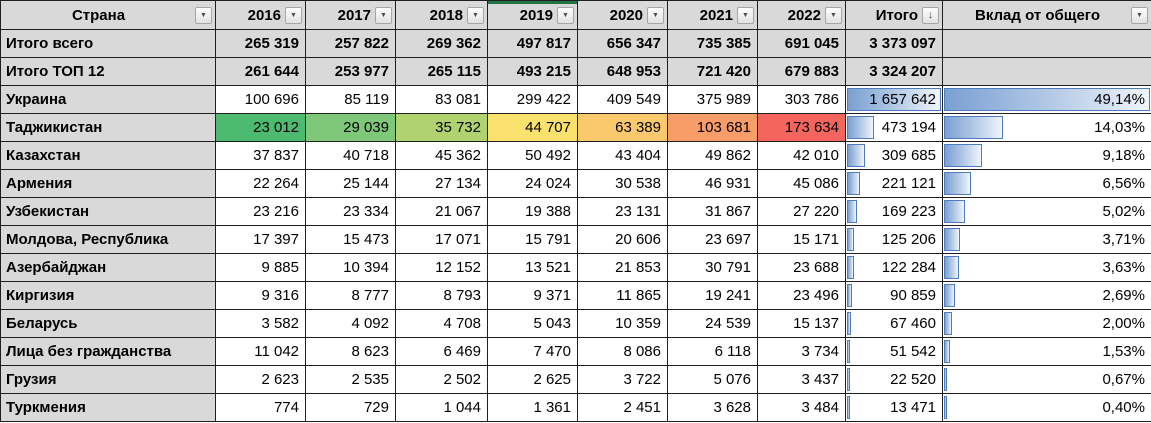 The image size is (1151, 423). Describe the element at coordinates (712, 211) in the screenshot. I see `cell-year-value: 31 867` at that location.